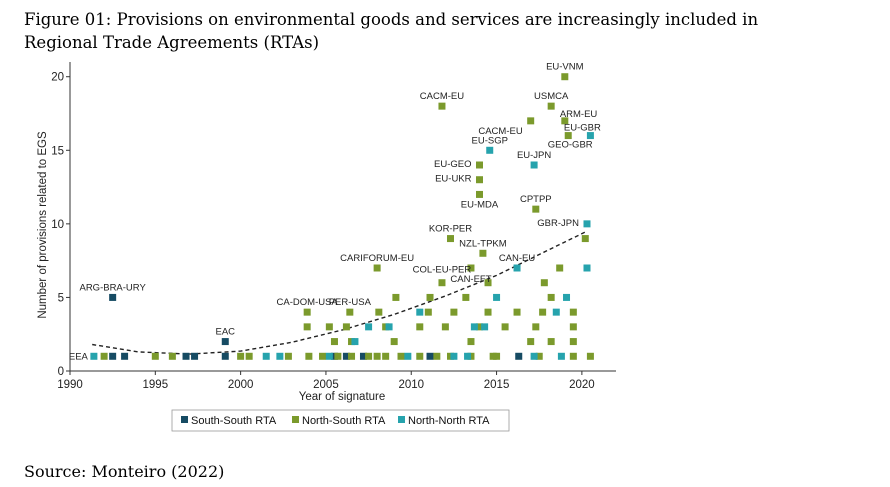 The image size is (890, 487). What do you see at coordinates (70, 385) in the screenshot?
I see `x-tick-label: 1990` at bounding box center [70, 385].